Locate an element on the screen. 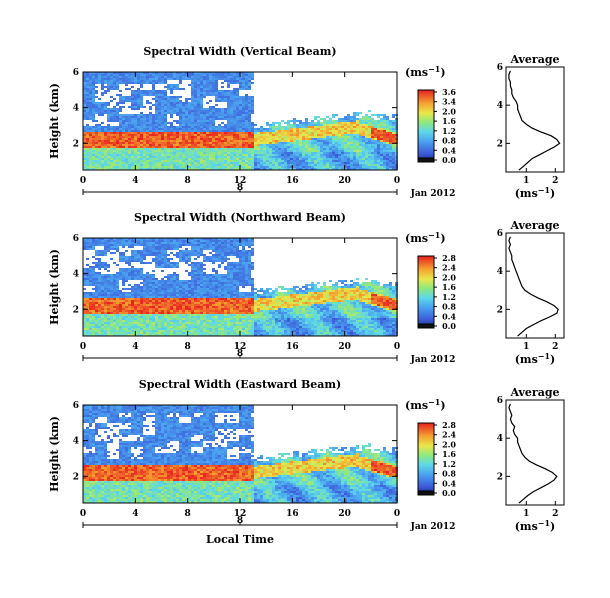 The image size is (610, 598). x-axis-label: Local Time is located at coordinates (240, 539).